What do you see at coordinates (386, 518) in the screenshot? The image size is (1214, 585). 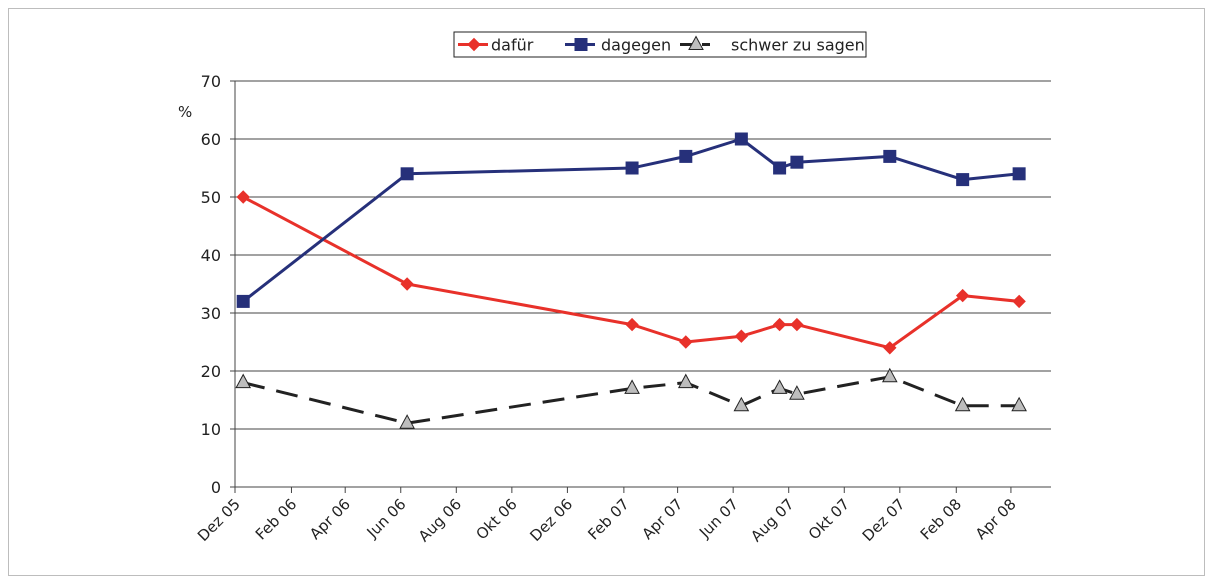 I see `x-tick-label: Jun 06` at bounding box center [386, 518].